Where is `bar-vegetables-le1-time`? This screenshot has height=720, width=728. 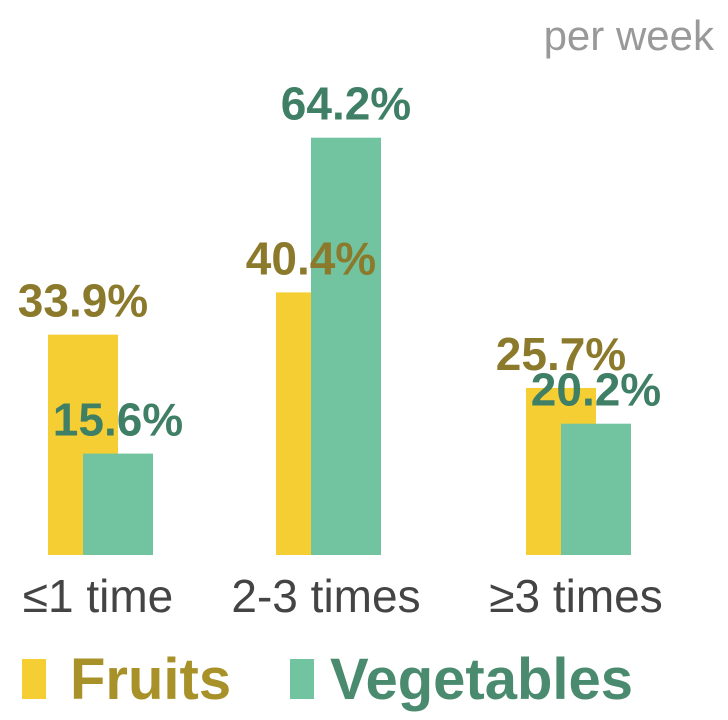 bar-vegetables-le1-time is located at coordinates (118, 504).